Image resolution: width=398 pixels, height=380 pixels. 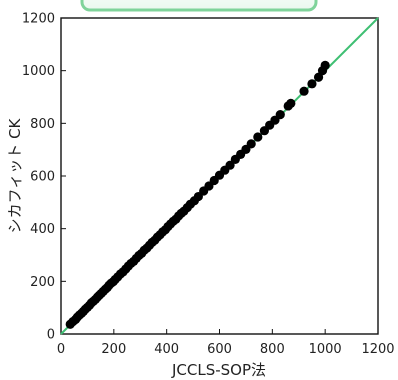 I want to click on top-banner-decoration, so click(x=199, y=6).